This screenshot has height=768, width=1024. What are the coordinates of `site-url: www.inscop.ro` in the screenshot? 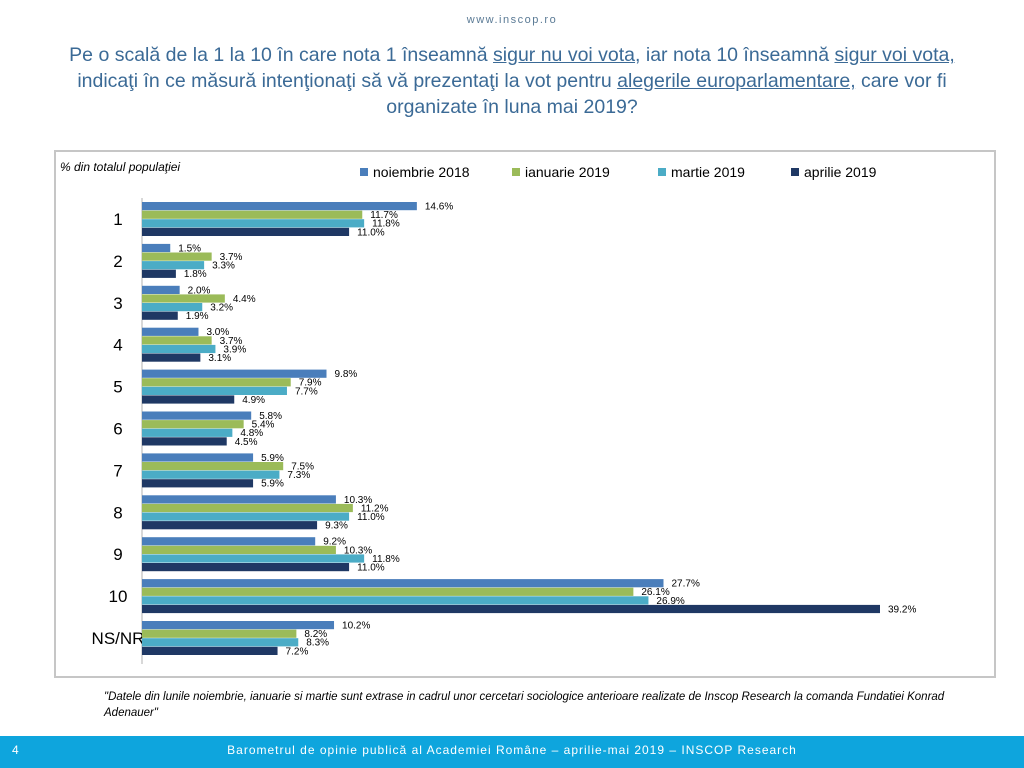 It's located at (512, 20).